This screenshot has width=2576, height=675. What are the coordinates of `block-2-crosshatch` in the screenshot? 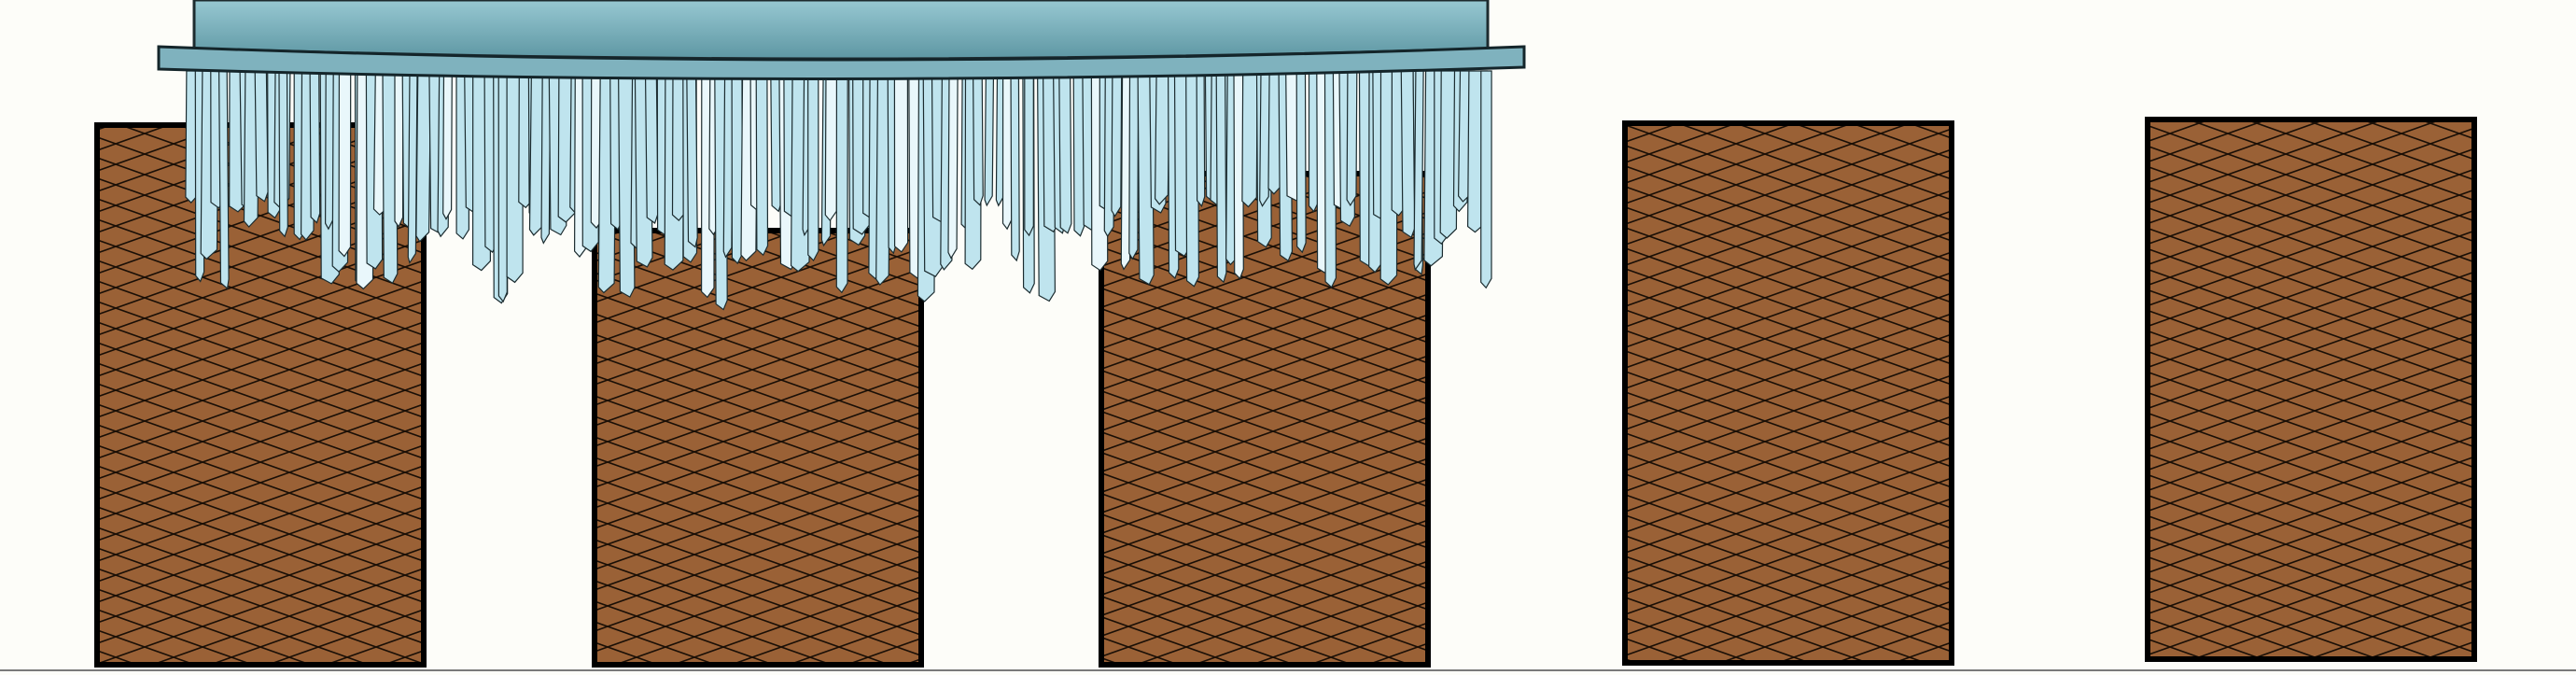 It's located at (758, 448).